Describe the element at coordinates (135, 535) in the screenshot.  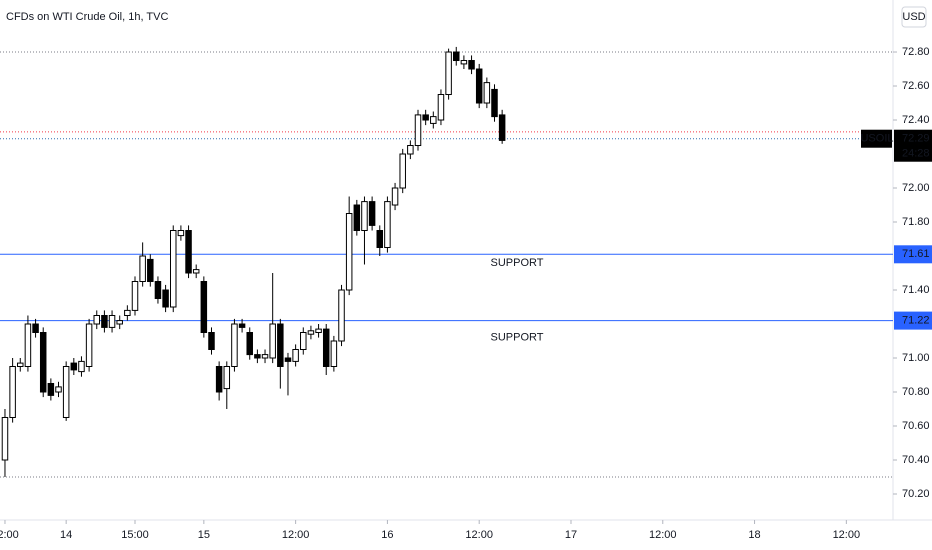
I see `x-tick-label: 15:00` at that location.